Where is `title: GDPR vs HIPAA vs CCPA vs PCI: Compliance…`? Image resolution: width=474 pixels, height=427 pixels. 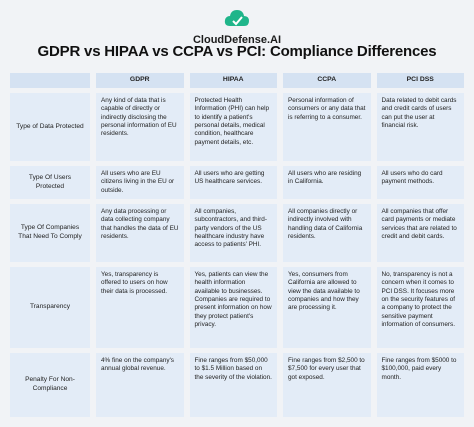
title: GDPR vs HIPAA vs CCPA vs PCI: Compliance… is located at coordinates (237, 51).